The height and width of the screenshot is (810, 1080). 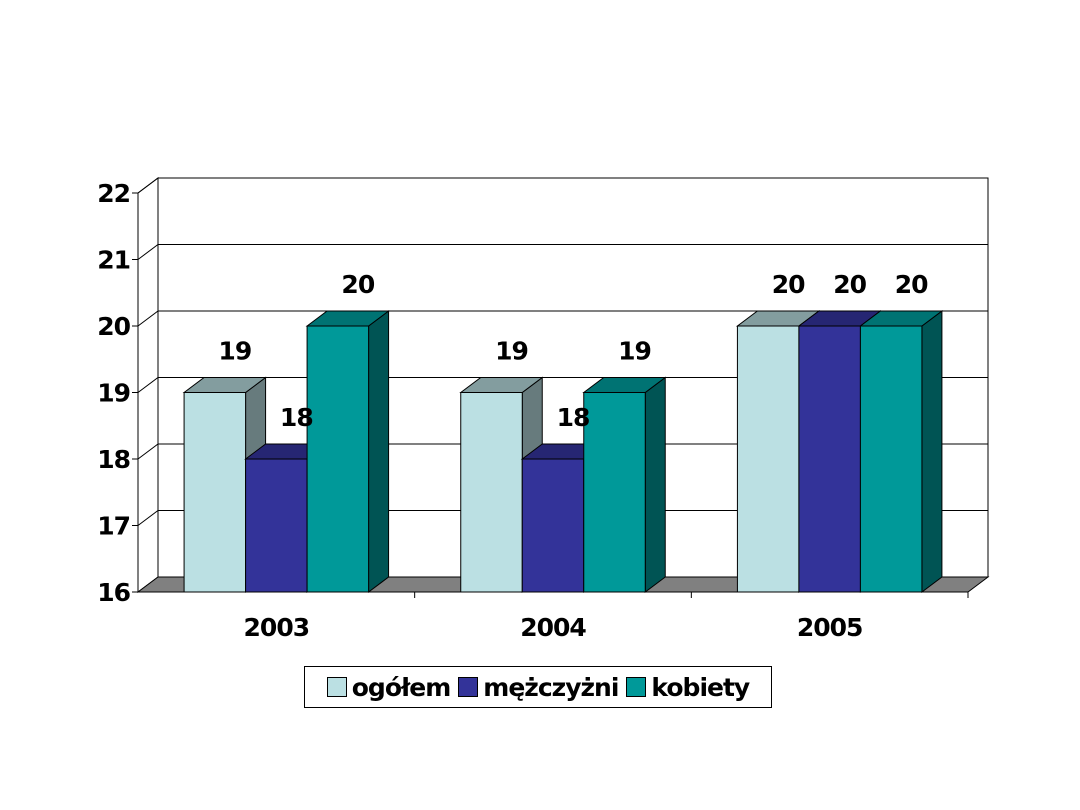 I want to click on y-tick-label: 19, so click(x=113, y=393).